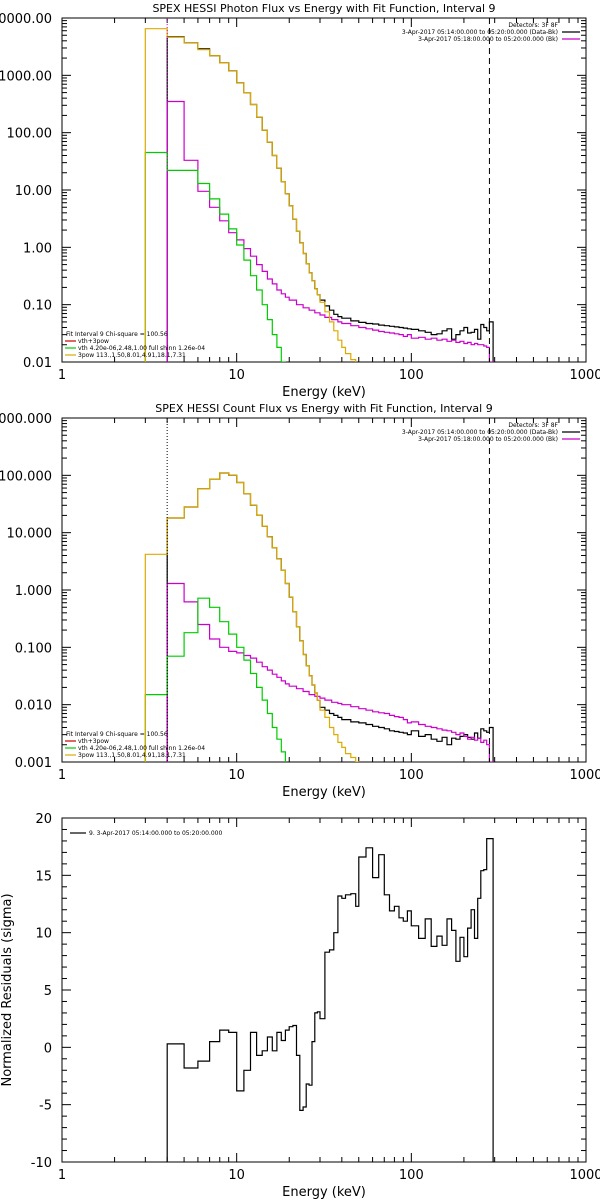 Image resolution: width=600 pixels, height=1200 pixels. I want to click on y-tick-label: 10.000, so click(30, 534).